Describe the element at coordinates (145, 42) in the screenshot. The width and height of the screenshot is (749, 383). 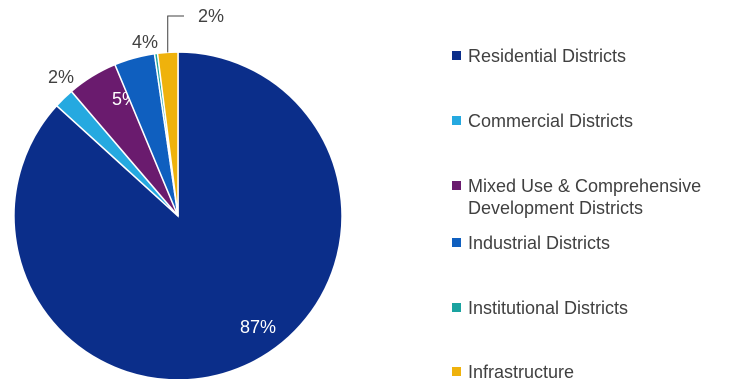
I see `data-label: 4%` at that location.